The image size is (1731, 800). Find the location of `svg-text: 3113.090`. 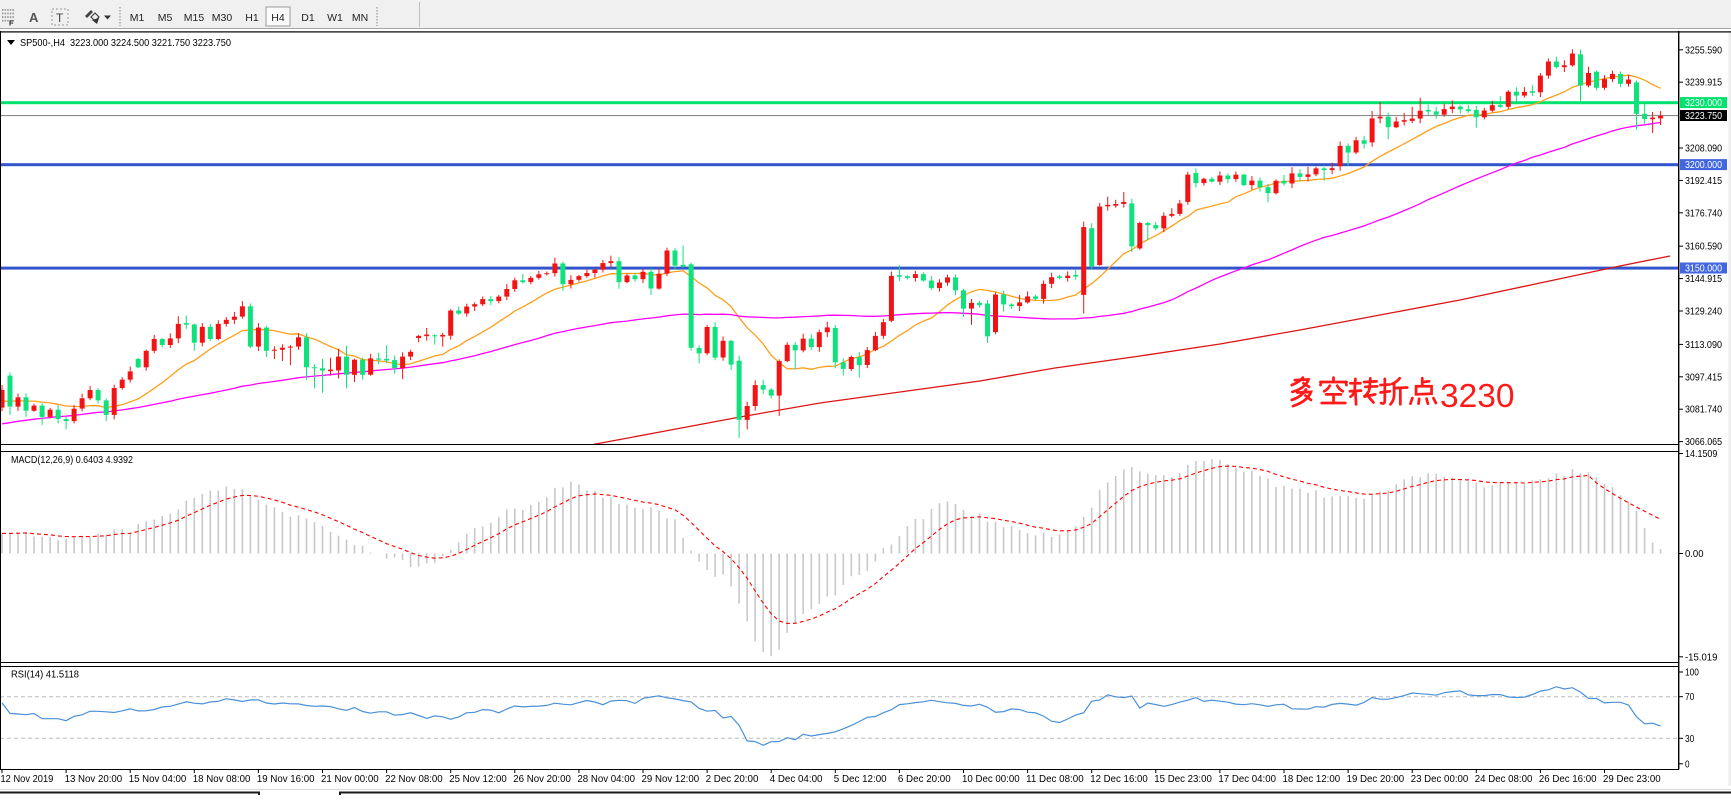

svg-text: 3113.090 is located at coordinates (1703, 345).